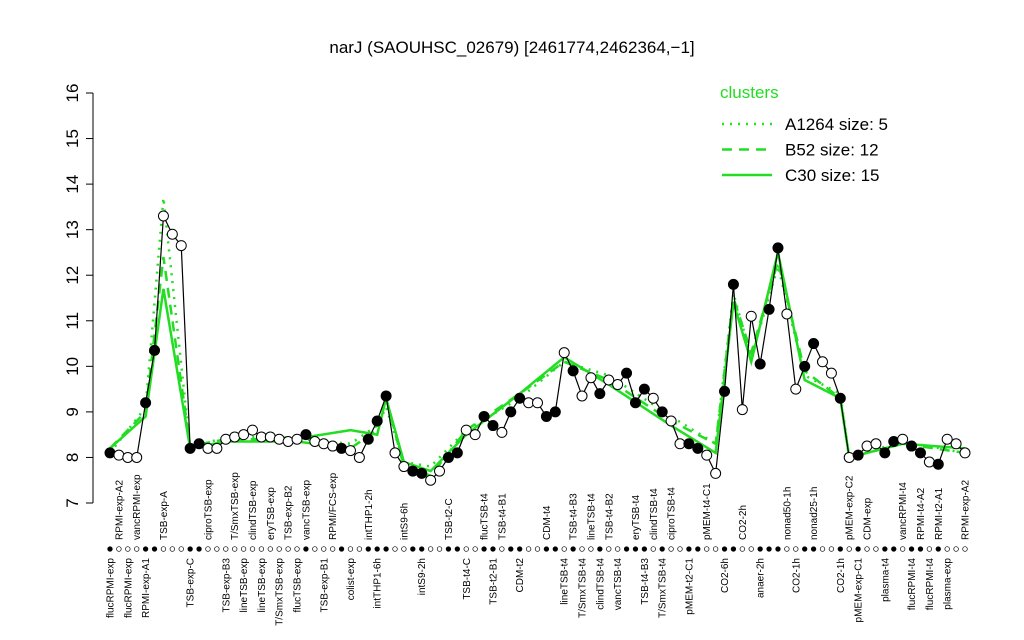 This screenshot has height=640, width=1024. I want to click on x-tick-label: clindTSB-t4, so click(600, 584).